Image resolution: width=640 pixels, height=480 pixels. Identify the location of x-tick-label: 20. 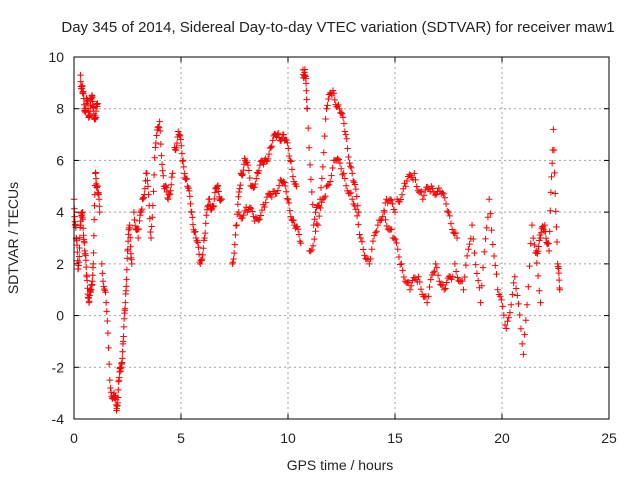
(502, 438).